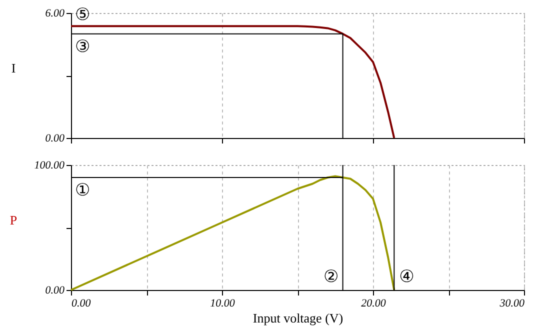  I want to click on x-axis-title: Input voltage (V), so click(298, 318).